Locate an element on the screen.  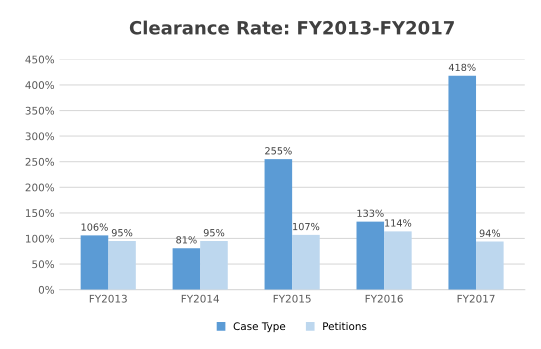
data-label: 418% is located at coordinates (462, 68).